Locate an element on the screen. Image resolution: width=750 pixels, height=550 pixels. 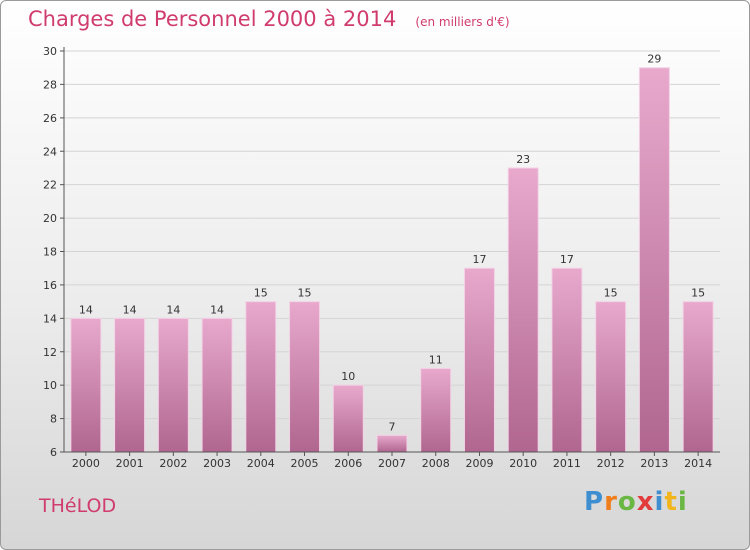
logo-letter: t is located at coordinates (671, 502).